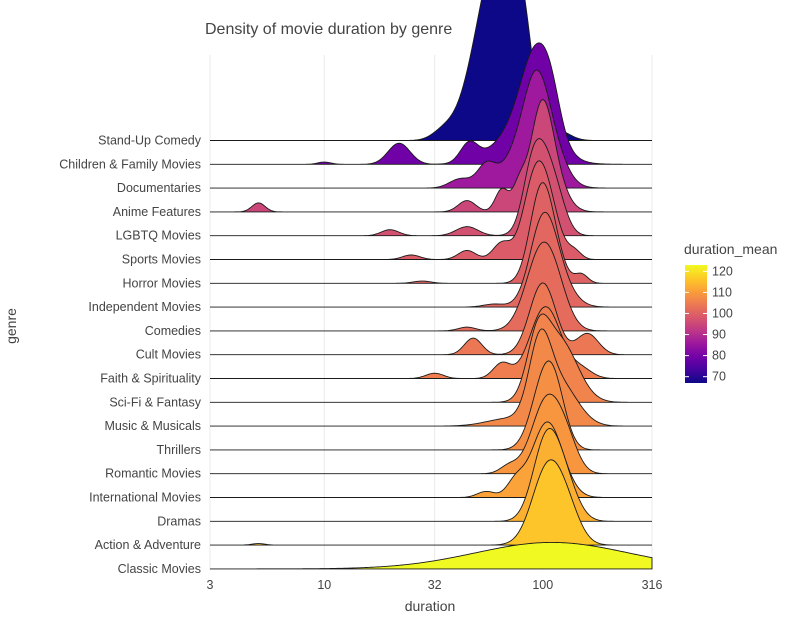  I want to click on x-axis-labels: 3 10 32 100 316, so click(435, 585).